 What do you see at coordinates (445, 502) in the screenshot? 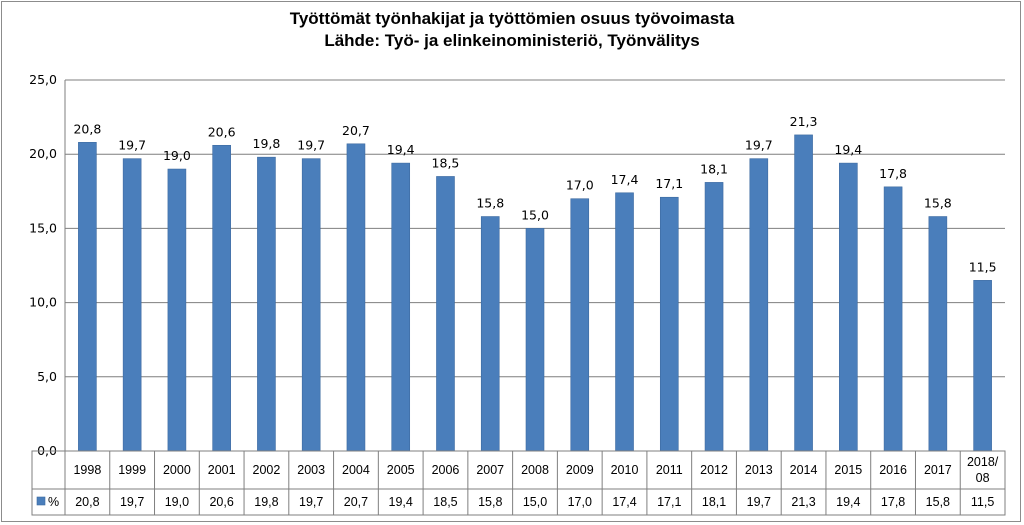
I see `data-table-value: 18,5` at bounding box center [445, 502].